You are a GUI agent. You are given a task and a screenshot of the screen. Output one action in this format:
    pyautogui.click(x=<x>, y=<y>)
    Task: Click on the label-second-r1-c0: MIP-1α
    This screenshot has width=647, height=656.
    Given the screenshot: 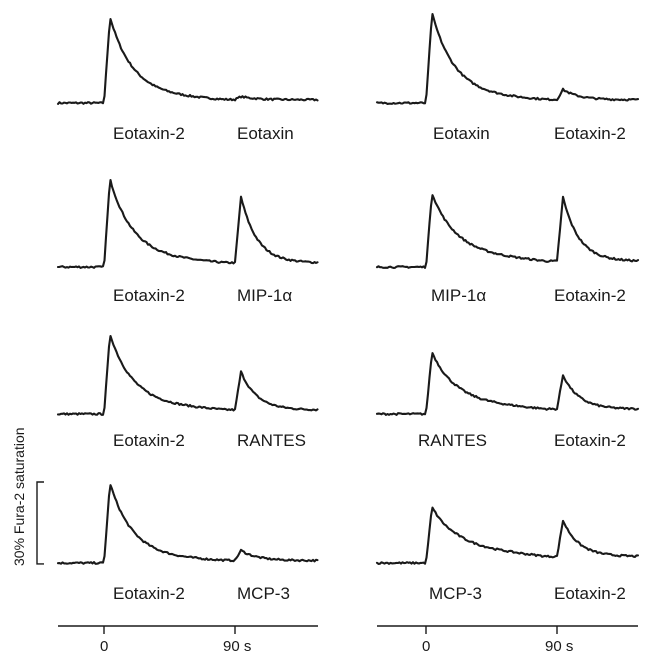 What is the action you would take?
    pyautogui.click(x=265, y=295)
    